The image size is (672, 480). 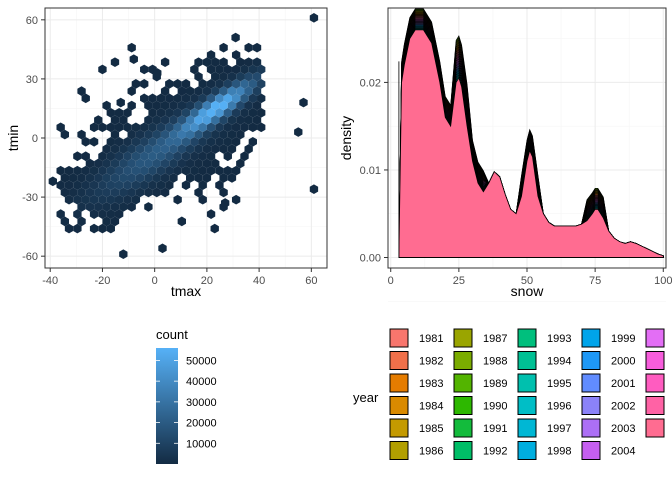 I want to click on colorbar-tick-label: 30000, so click(x=201, y=403).